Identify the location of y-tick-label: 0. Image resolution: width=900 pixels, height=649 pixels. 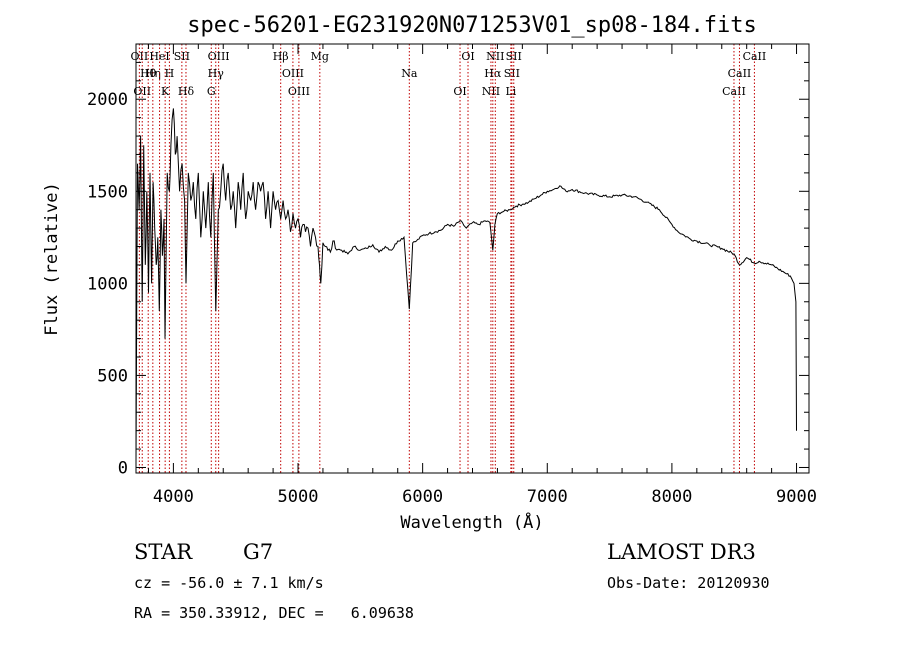
(123, 468).